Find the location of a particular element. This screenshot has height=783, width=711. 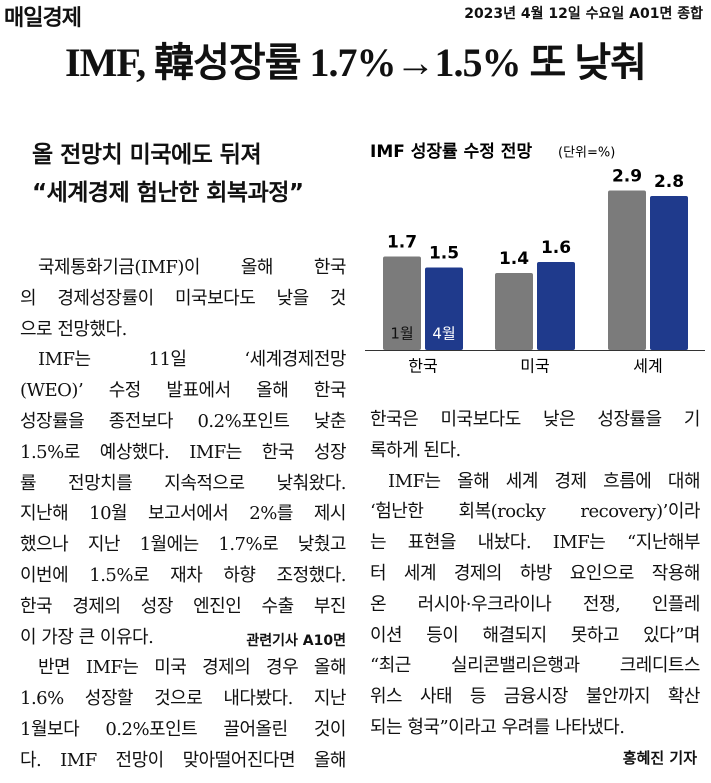

body-line: 다. IMF 전망이 맞아떨어진다면 올해 is located at coordinates (183, 760).